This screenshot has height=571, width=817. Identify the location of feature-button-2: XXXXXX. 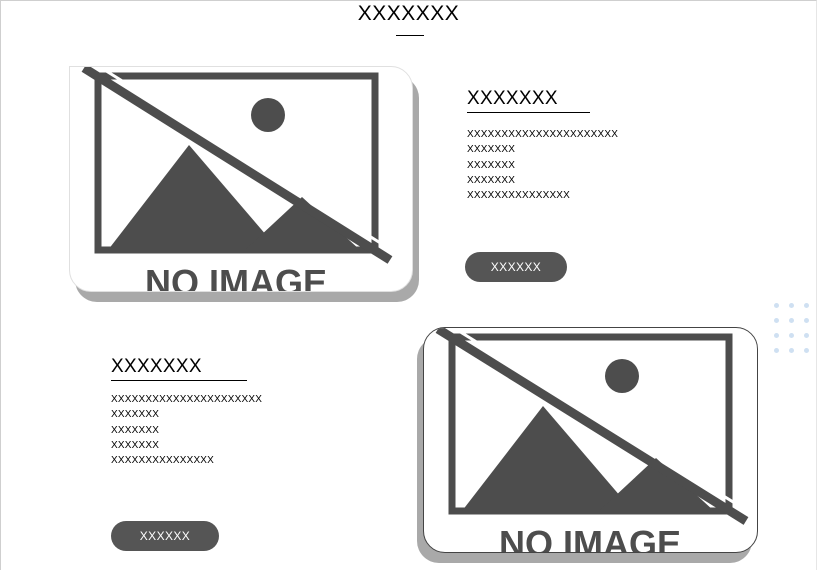
(165, 536).